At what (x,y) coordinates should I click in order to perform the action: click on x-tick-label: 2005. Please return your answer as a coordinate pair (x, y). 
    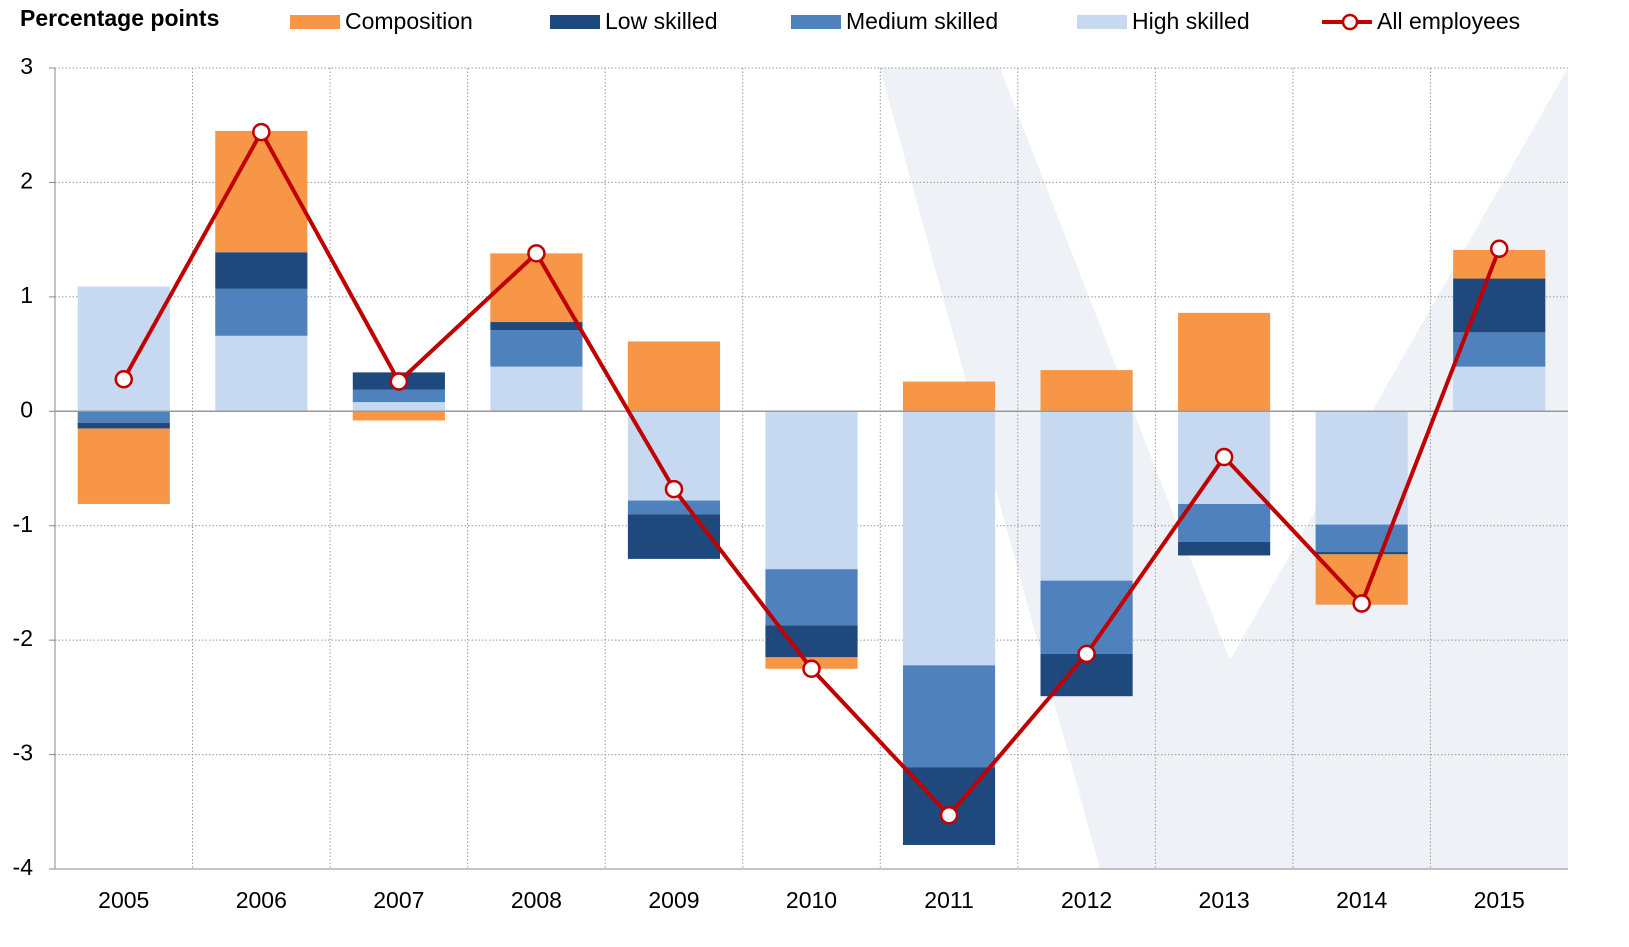
    Looking at the image, I should click on (123, 900).